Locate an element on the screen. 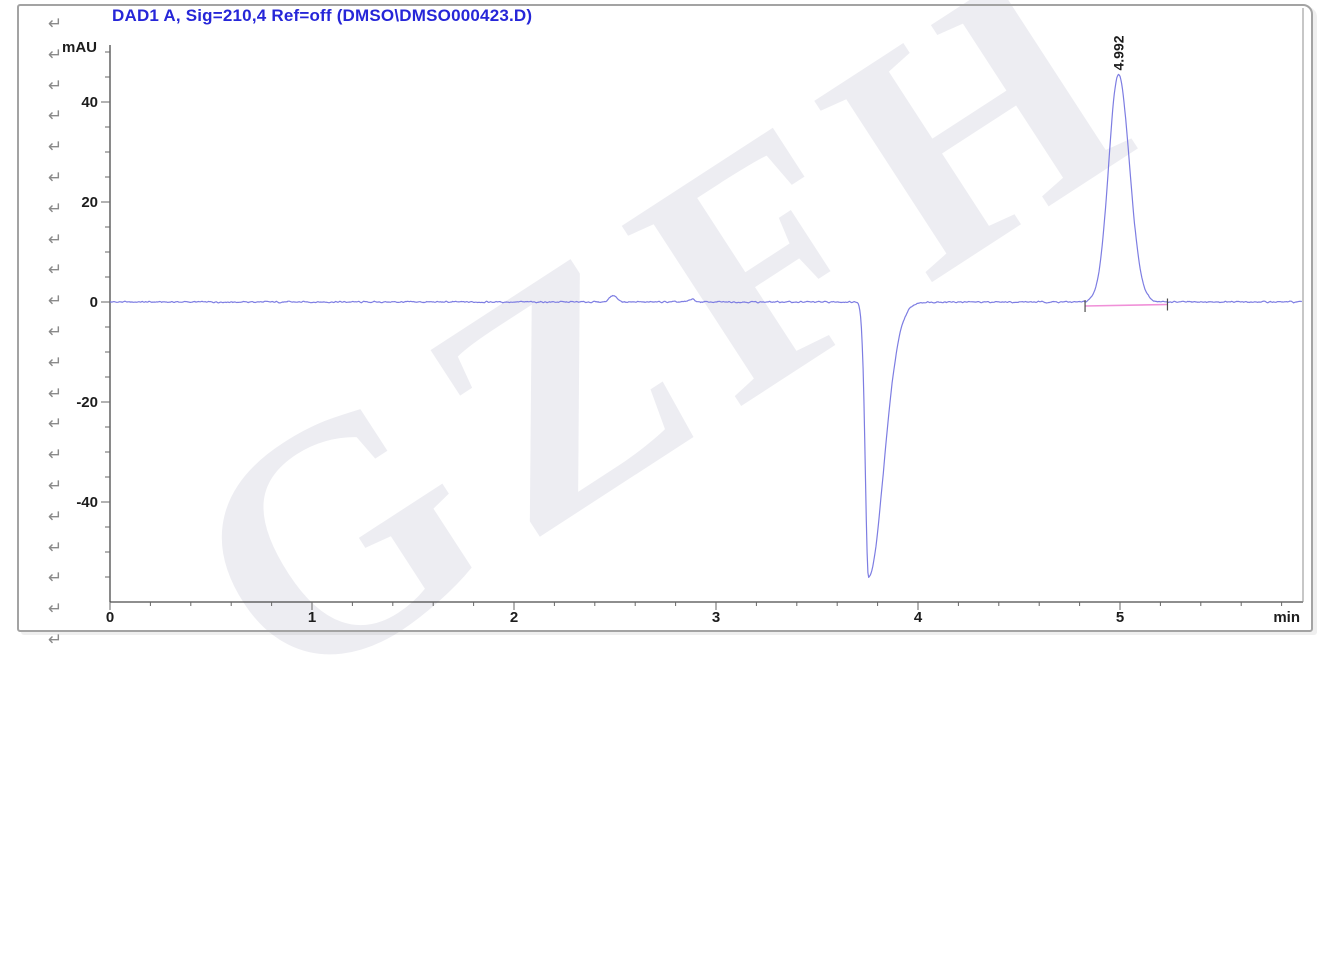 Image resolution: width=1334 pixels, height=957 pixels. x-tick-label: 3 is located at coordinates (716, 617).